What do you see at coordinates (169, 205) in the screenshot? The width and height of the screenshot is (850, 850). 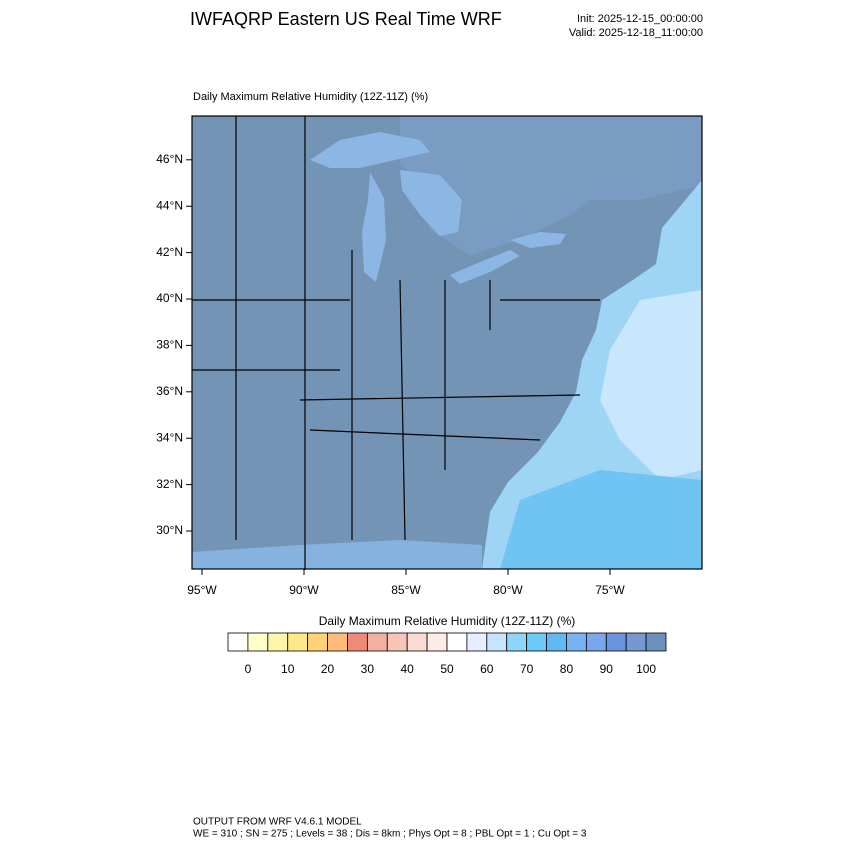 I see `lat-label: 44°N` at bounding box center [169, 205].